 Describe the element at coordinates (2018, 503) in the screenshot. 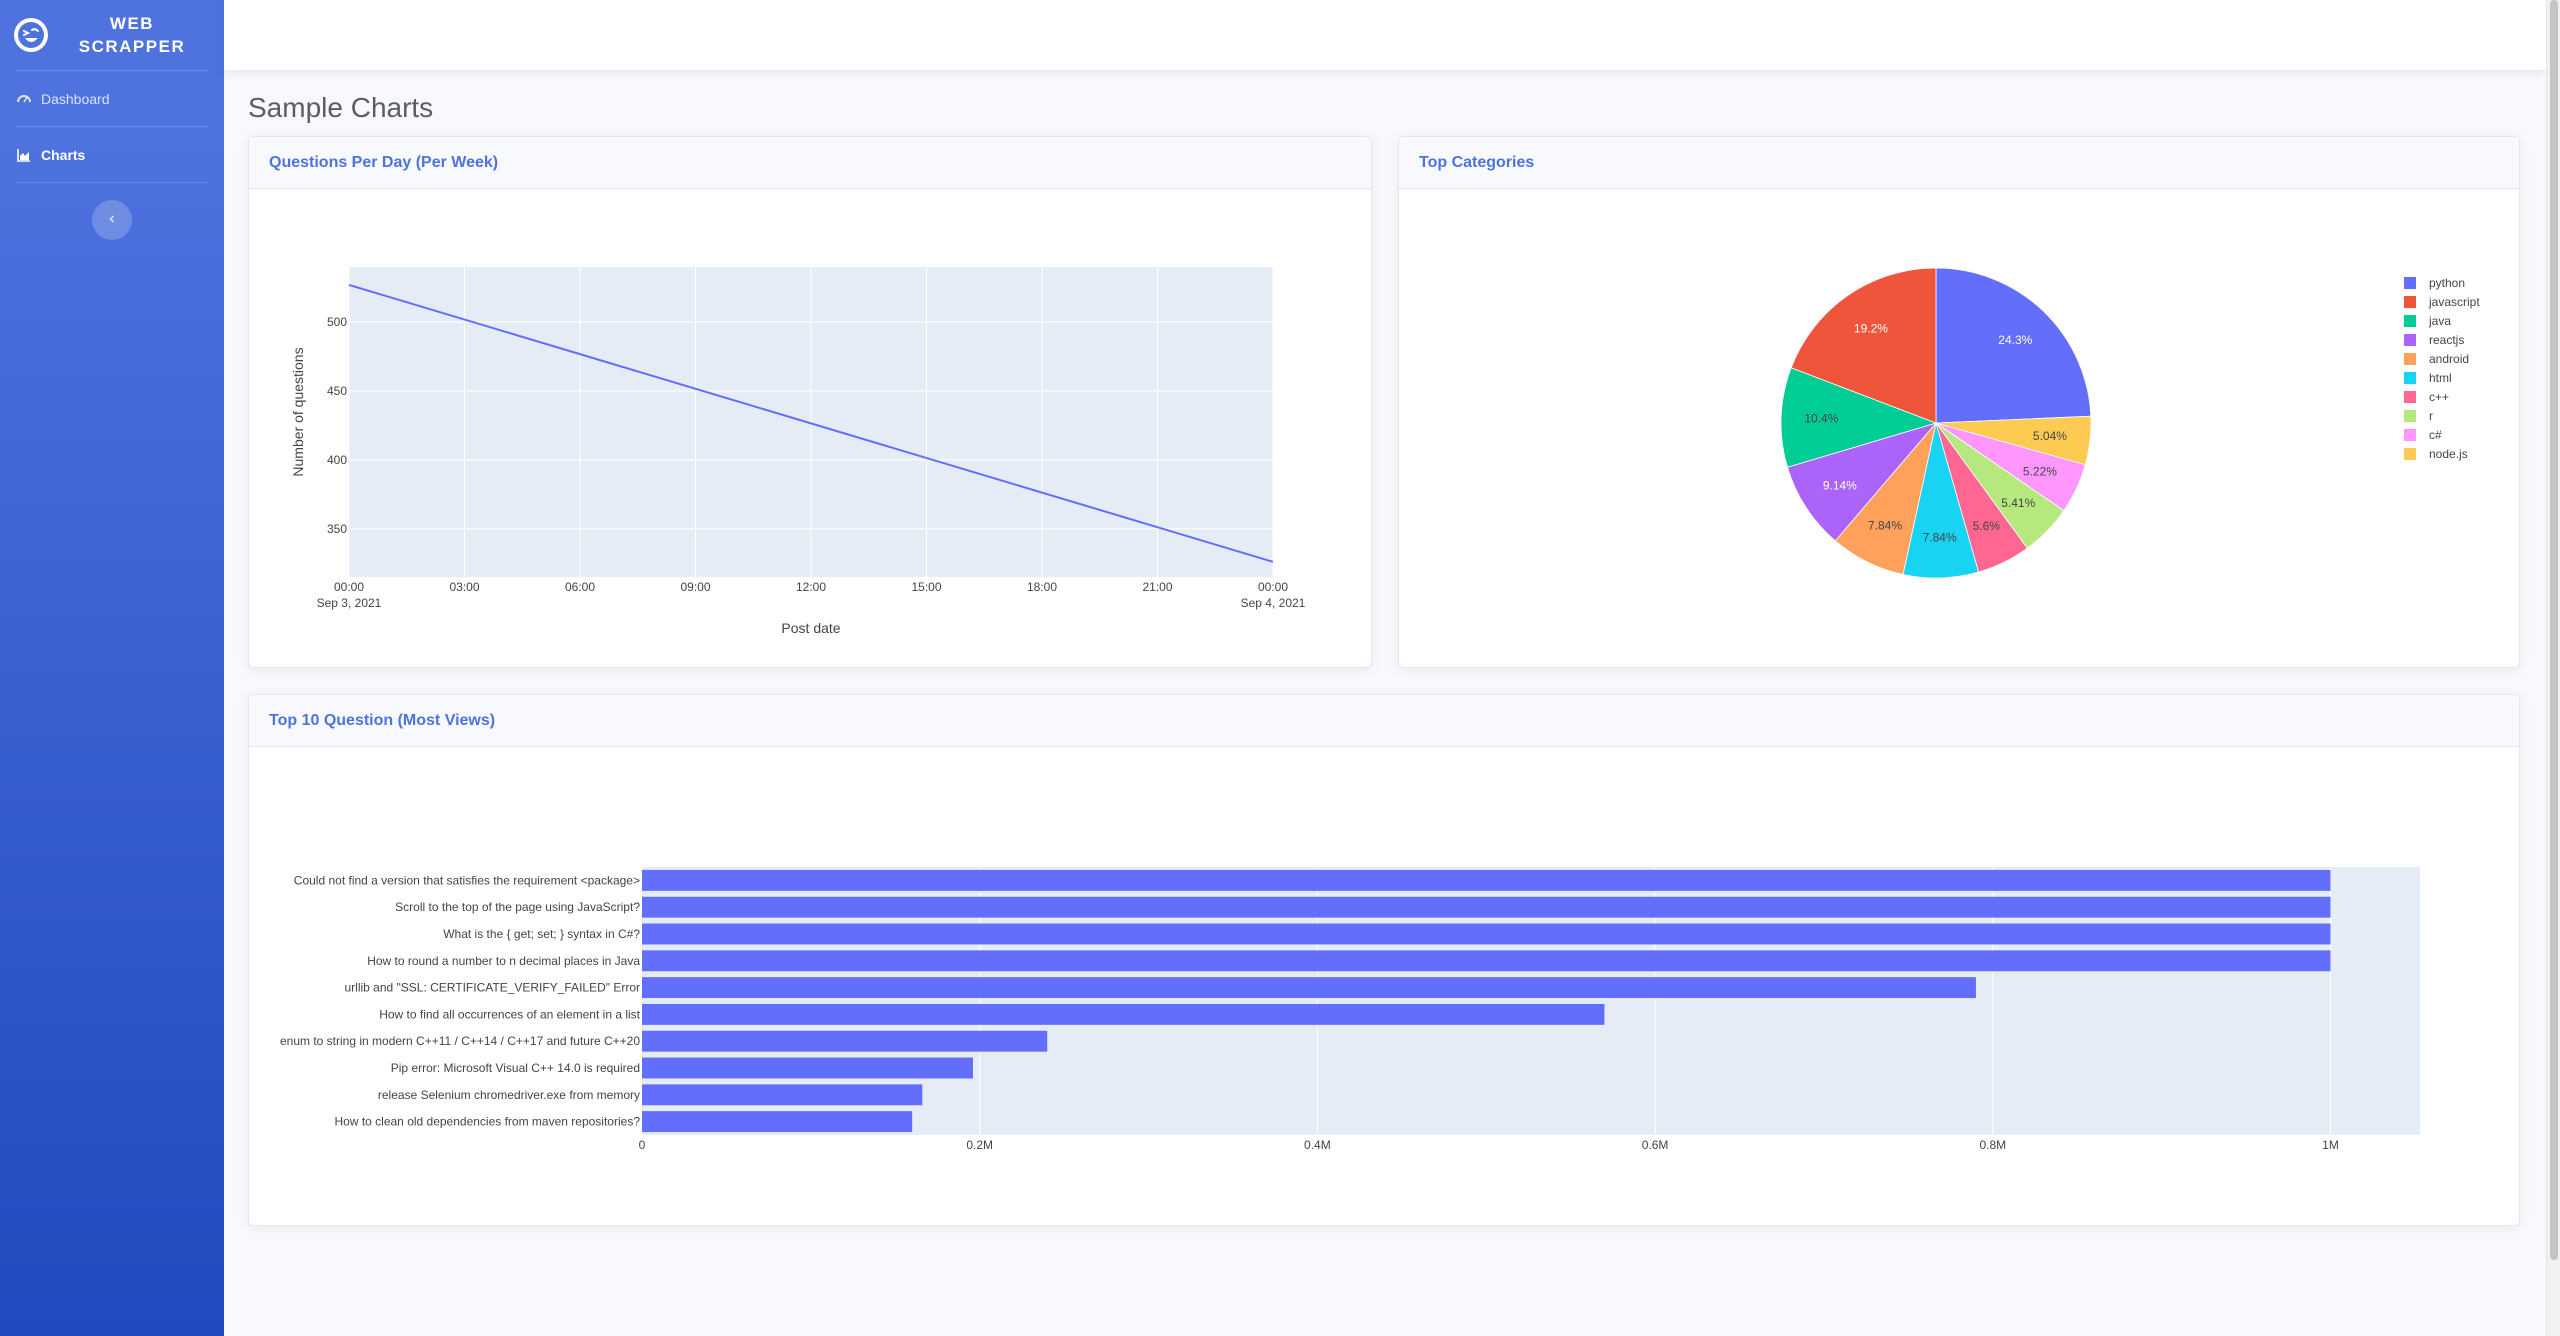

I see `slice-label: 5.41%` at that location.